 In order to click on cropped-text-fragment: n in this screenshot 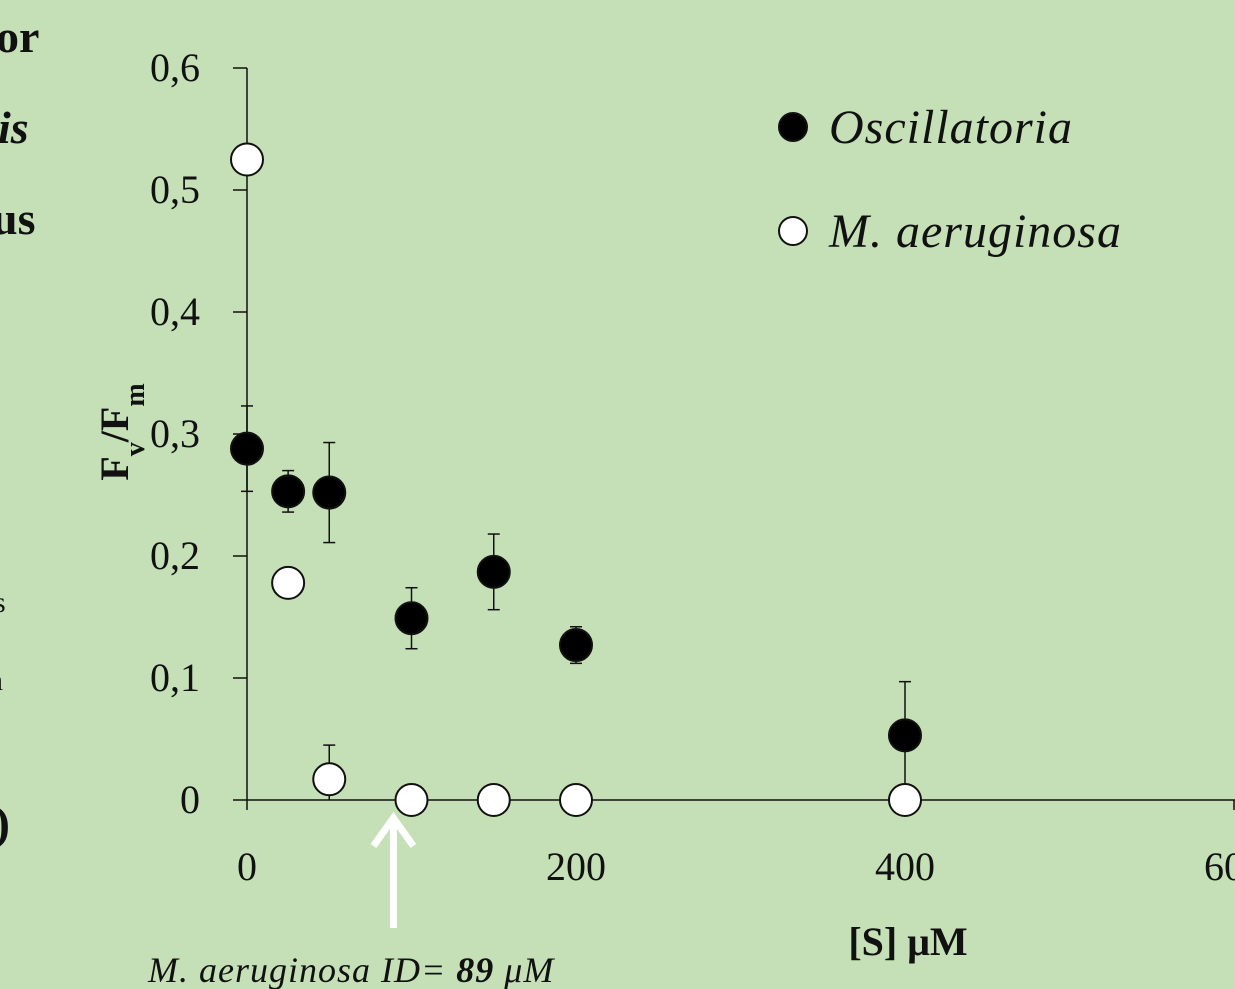, I will do `click(1, 681)`.